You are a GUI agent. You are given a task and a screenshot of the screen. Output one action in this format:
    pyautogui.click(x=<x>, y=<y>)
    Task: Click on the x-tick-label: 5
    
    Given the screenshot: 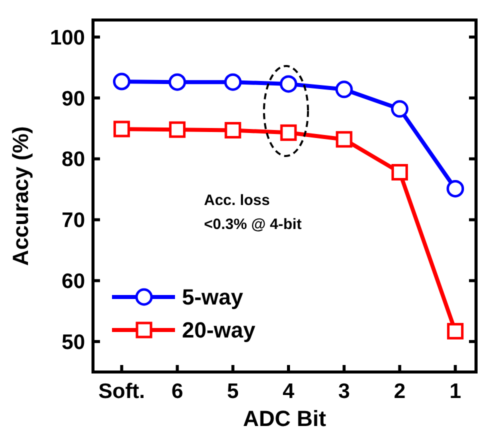 What is the action you would take?
    pyautogui.click(x=233, y=391)
    